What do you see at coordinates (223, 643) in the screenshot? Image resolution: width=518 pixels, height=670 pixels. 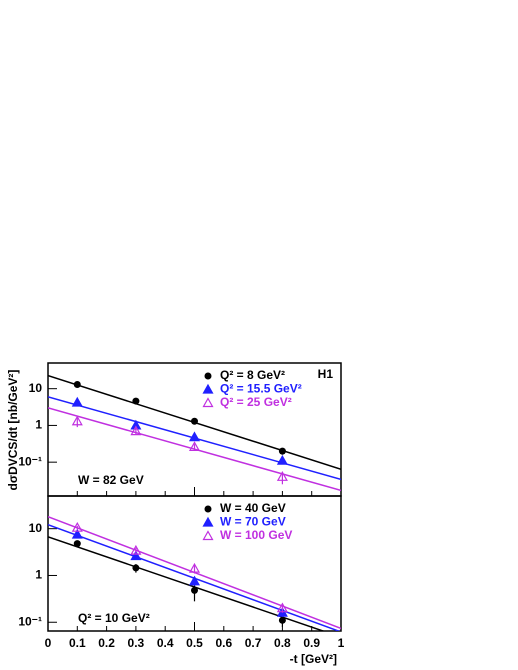 I see `x-tick-label: 0.6` at bounding box center [223, 643].